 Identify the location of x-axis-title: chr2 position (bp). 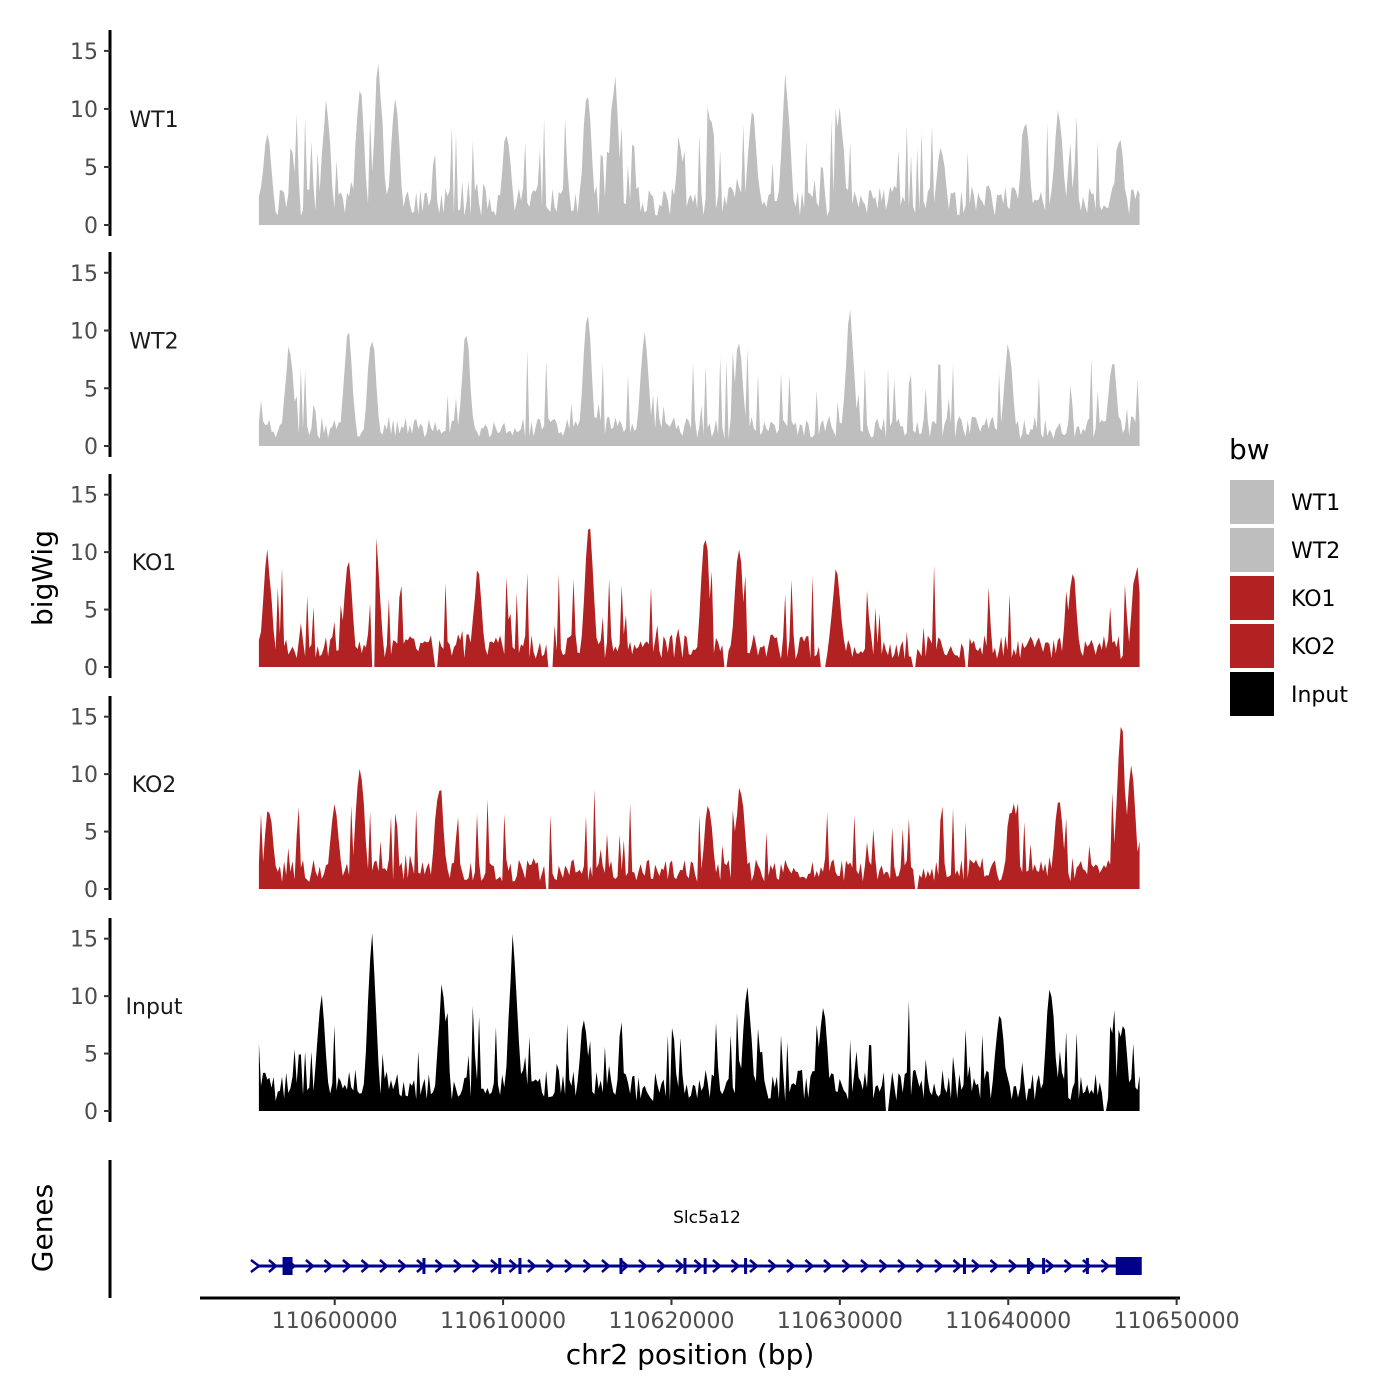
(690, 1354).